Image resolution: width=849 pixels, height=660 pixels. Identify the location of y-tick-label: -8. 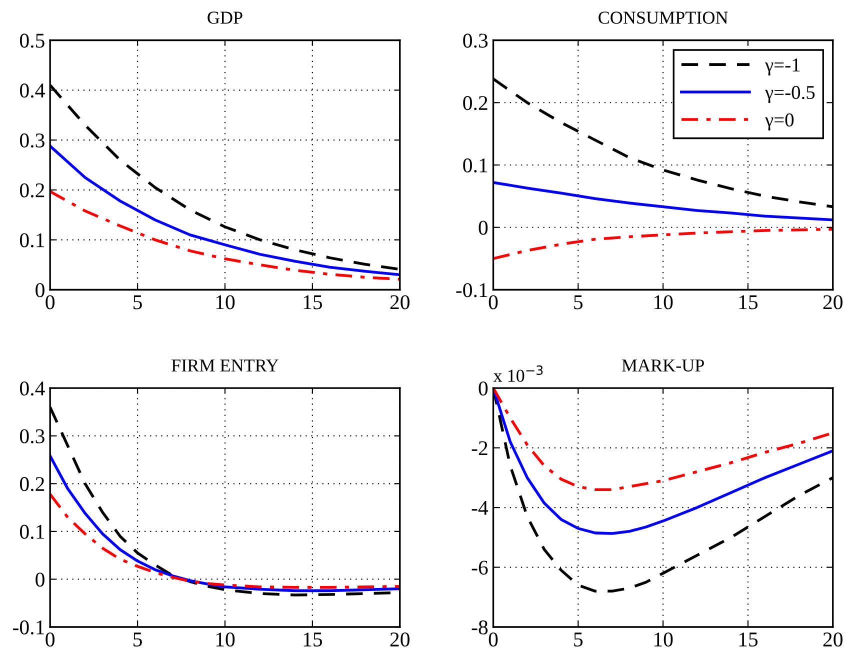
(480, 627).